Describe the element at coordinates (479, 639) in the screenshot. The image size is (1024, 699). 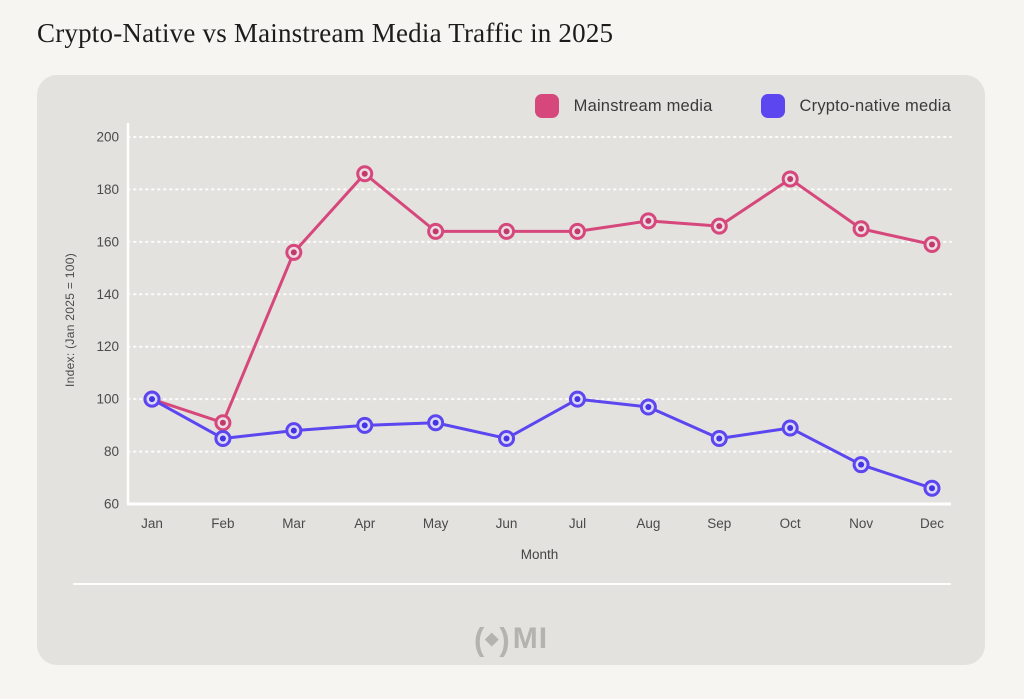
I see `logo-paren-left: (` at that location.